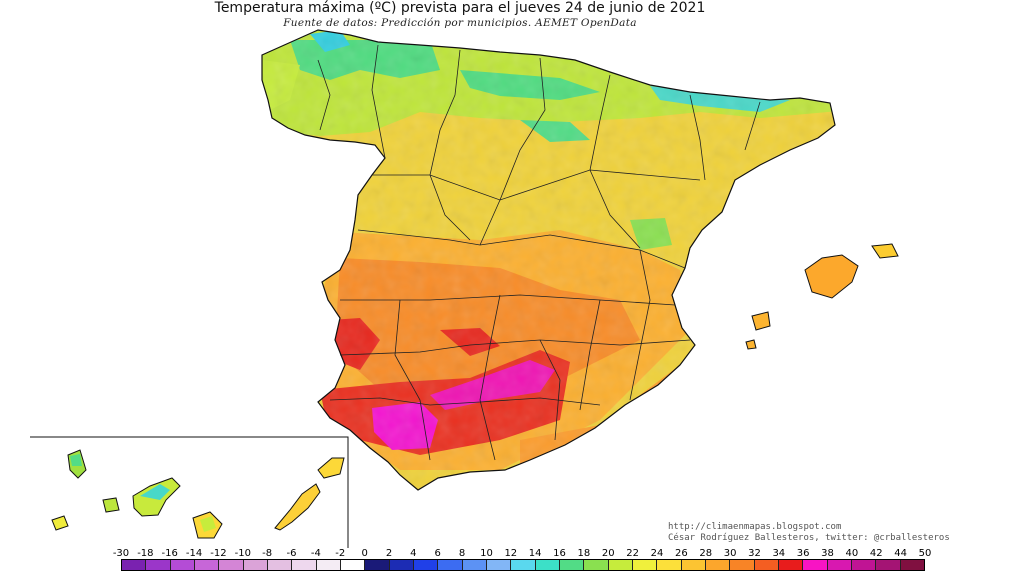 The image size is (1024, 576). I want to click on scale-label: -16, so click(169, 553).